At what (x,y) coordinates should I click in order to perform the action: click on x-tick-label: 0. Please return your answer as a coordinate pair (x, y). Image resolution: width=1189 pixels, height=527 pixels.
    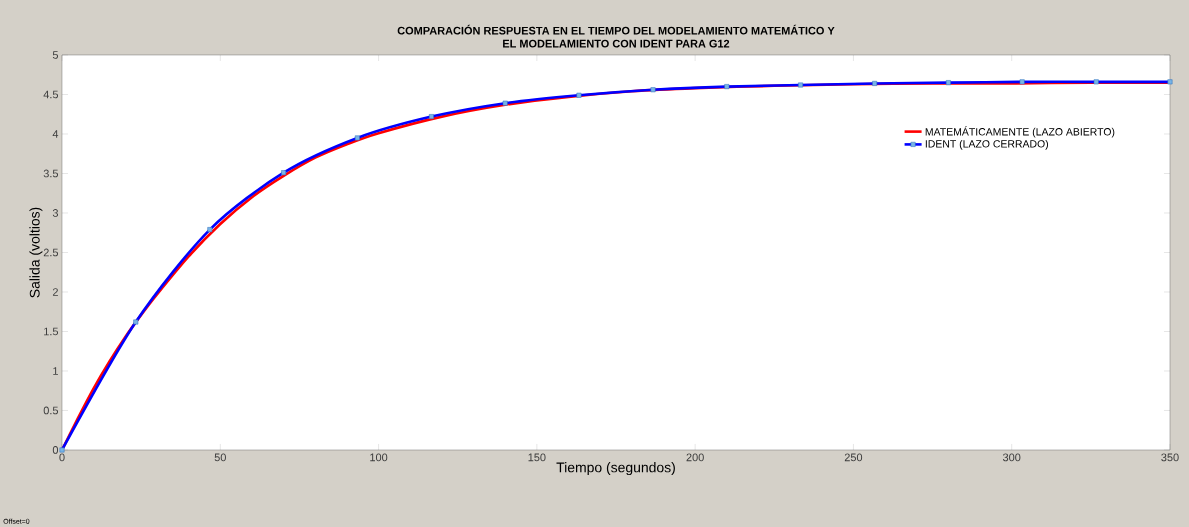
    Looking at the image, I should click on (62, 457).